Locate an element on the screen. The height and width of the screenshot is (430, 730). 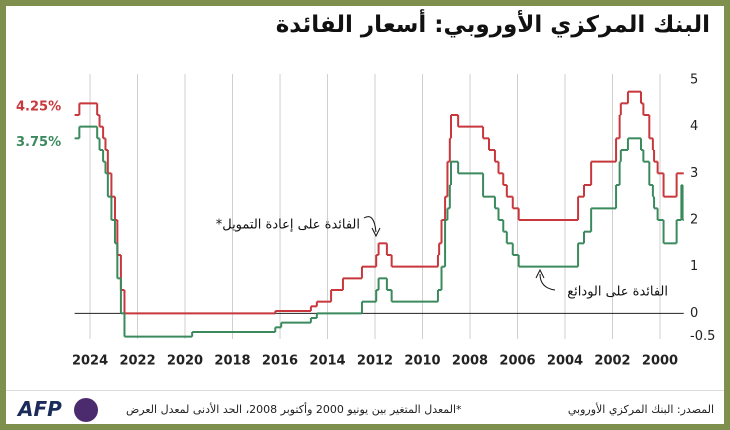
end-label: 3.75% is located at coordinates (38, 142).